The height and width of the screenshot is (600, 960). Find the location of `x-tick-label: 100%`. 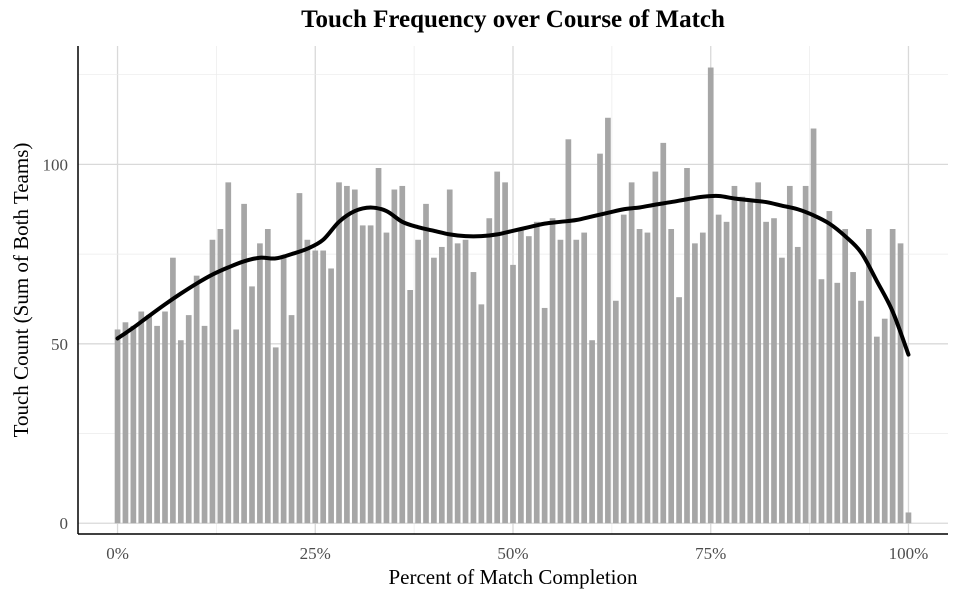

x-tick-label: 100% is located at coordinates (909, 553).